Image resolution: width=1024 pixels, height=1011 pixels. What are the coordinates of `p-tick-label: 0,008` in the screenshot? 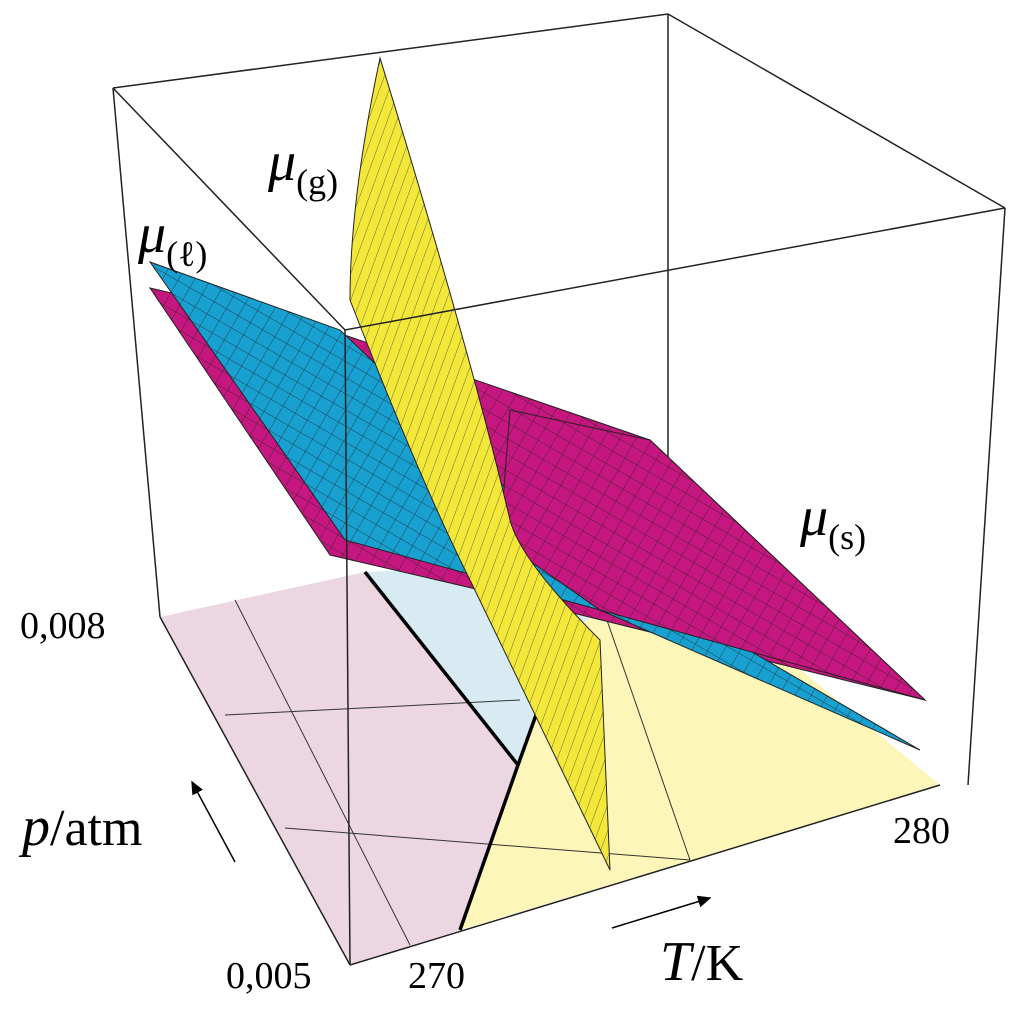 It's located at (63, 626).